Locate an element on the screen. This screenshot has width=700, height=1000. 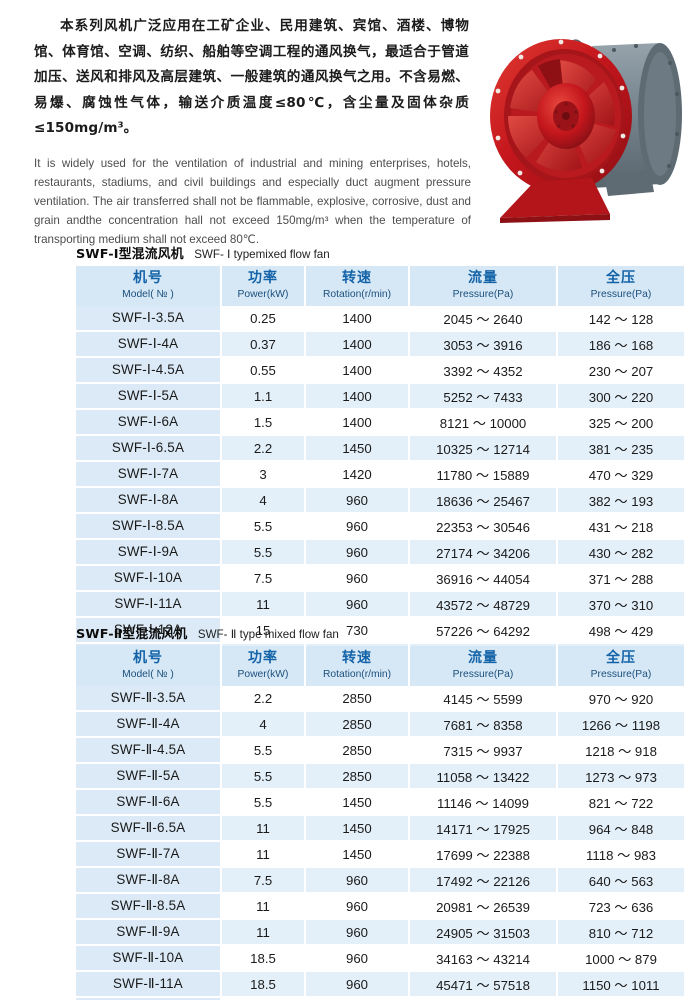
table-cell: 2850 is located at coordinates (358, 725).